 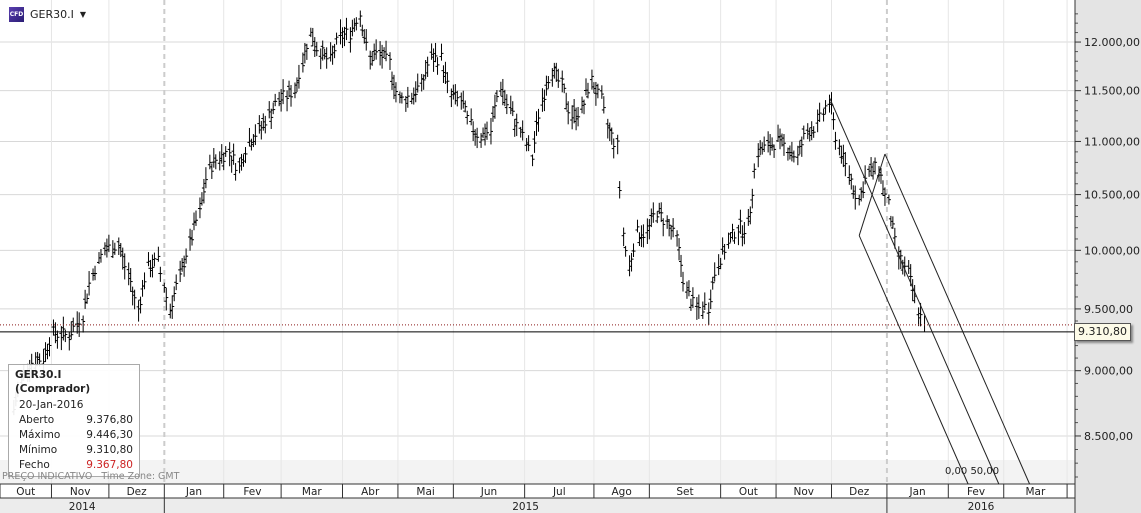 I want to click on month-label: Jul, so click(x=559, y=492).